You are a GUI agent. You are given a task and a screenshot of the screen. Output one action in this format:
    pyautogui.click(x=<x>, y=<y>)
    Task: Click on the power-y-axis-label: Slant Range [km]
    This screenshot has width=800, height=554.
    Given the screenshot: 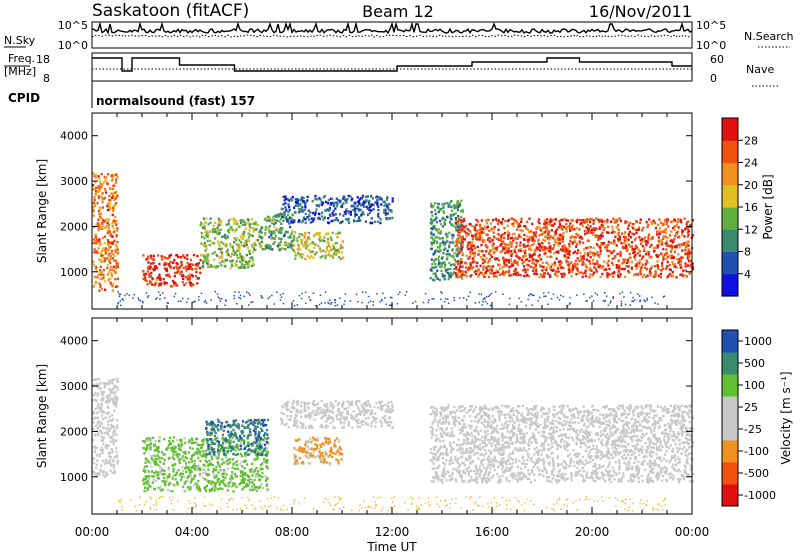 What is the action you would take?
    pyautogui.click(x=42, y=211)
    